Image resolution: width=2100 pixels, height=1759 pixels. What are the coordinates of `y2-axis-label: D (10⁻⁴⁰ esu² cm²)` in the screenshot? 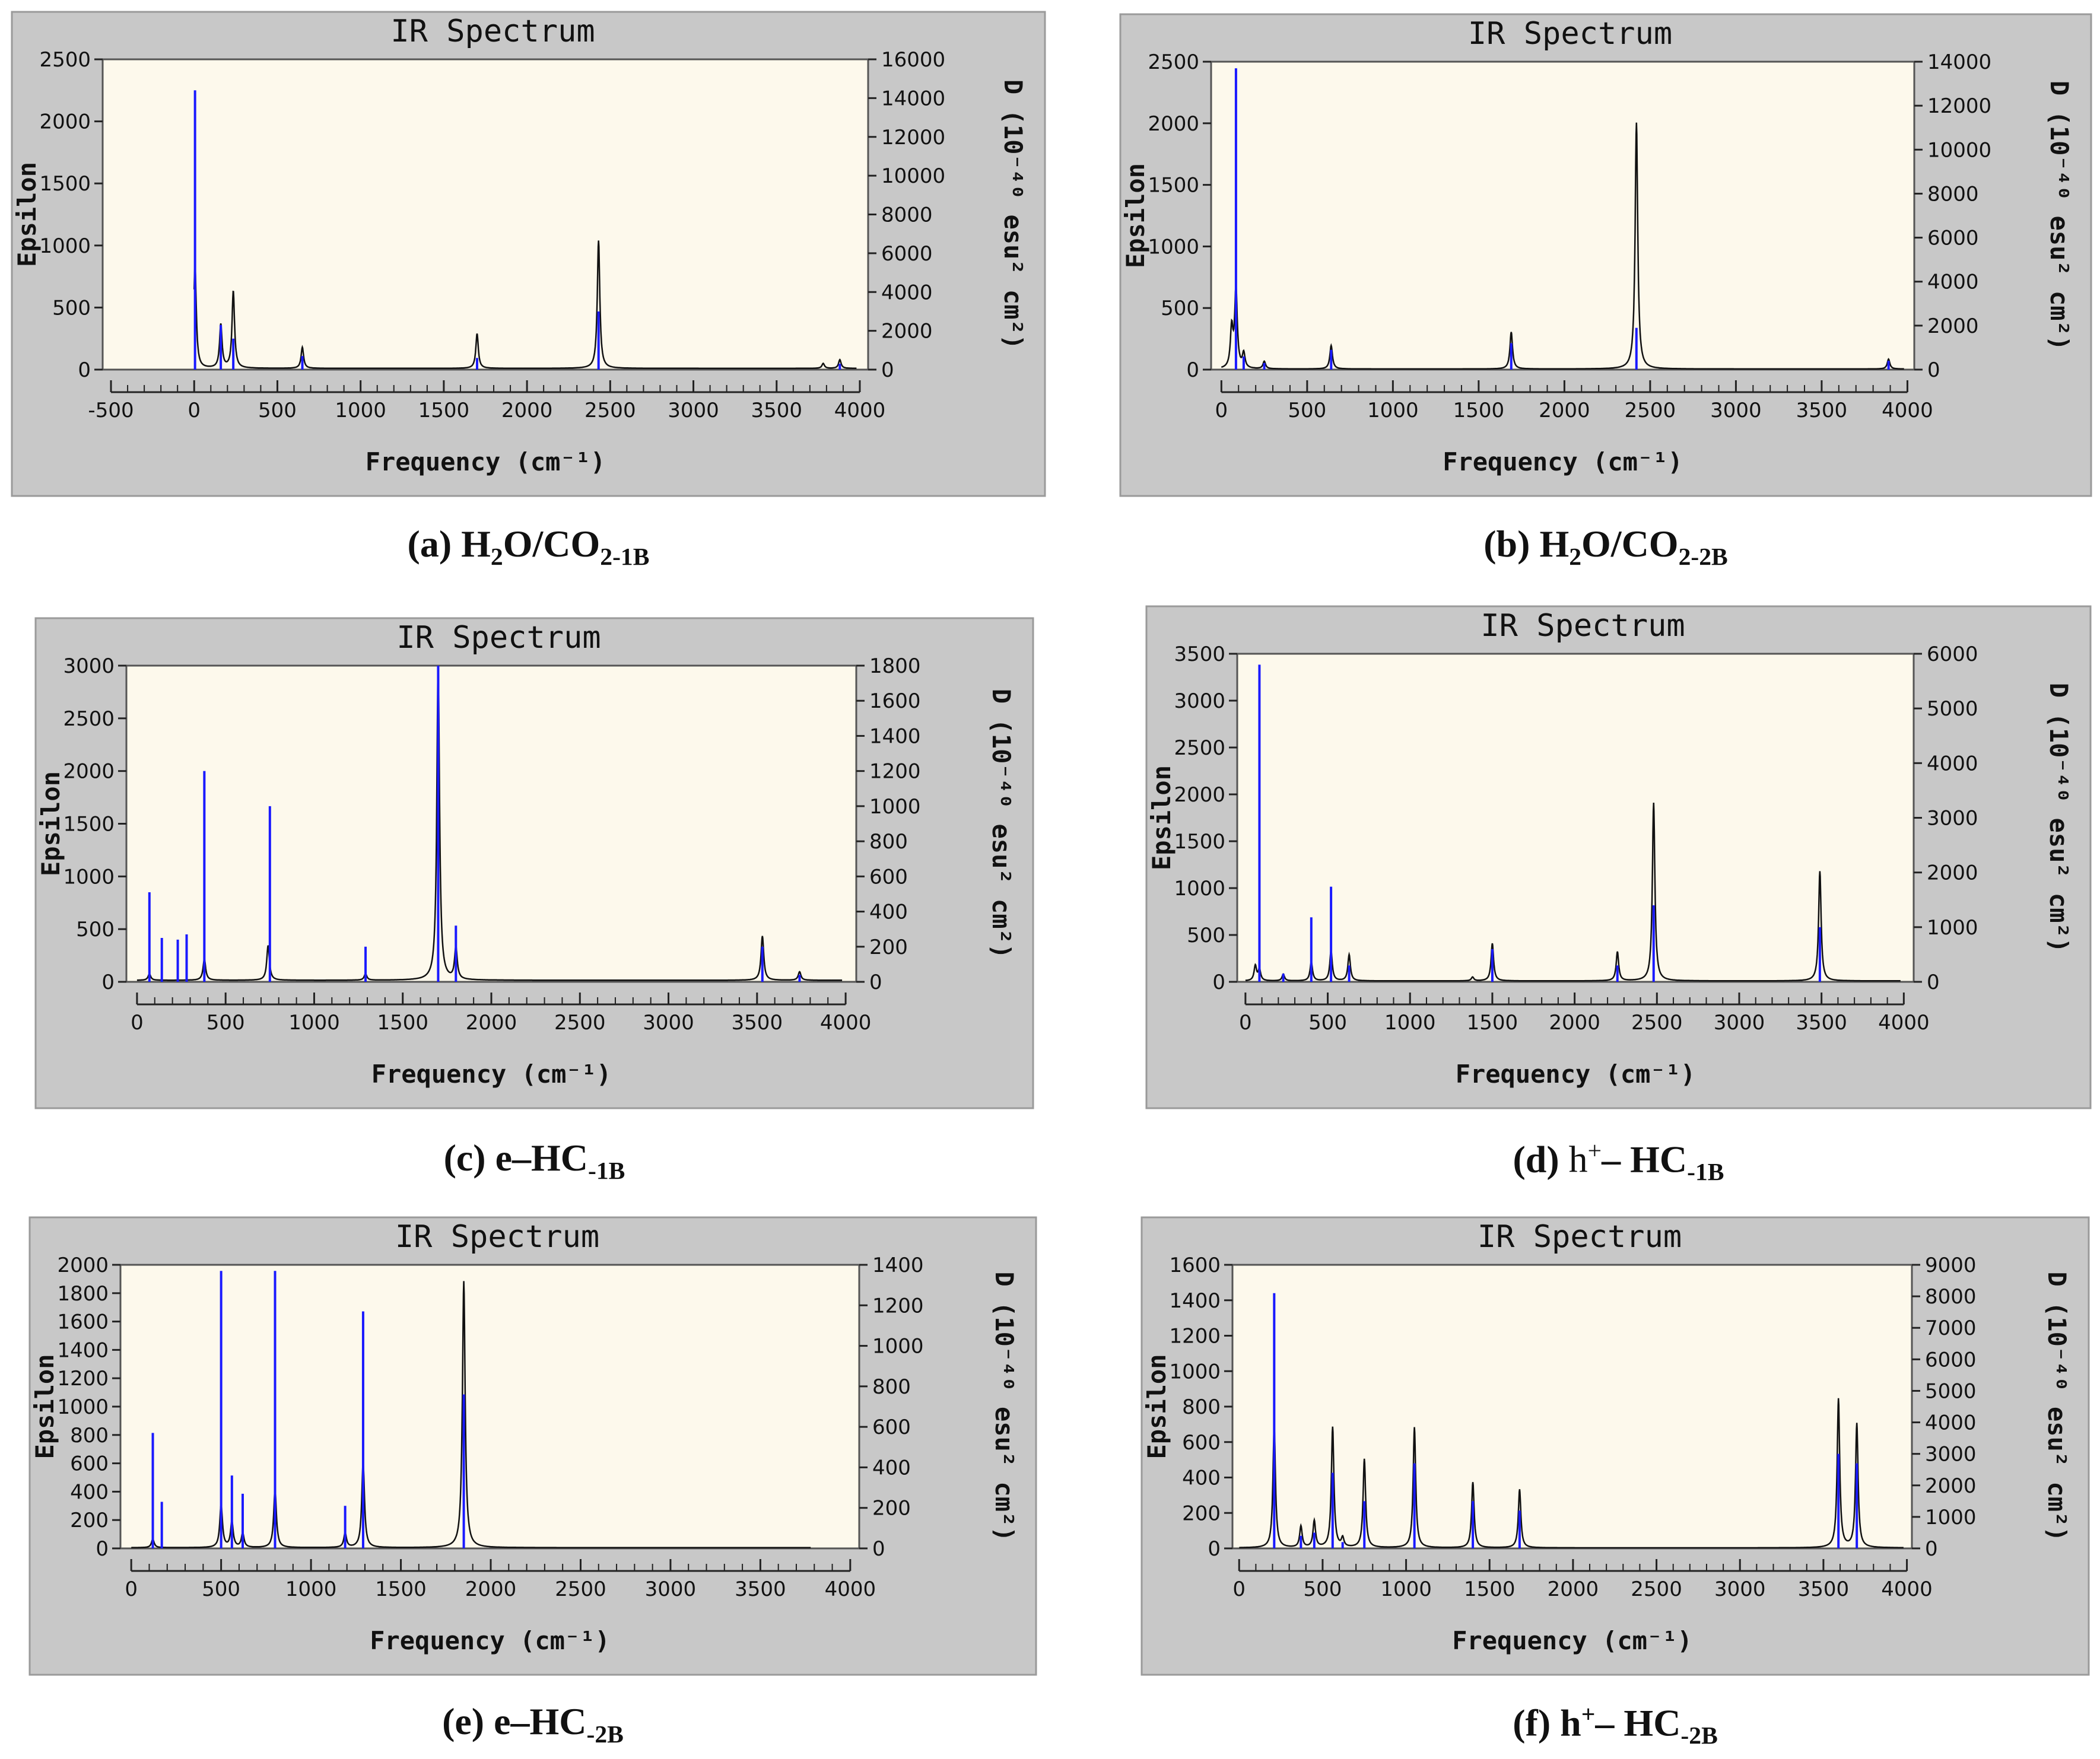 It's located at (2057, 1406).